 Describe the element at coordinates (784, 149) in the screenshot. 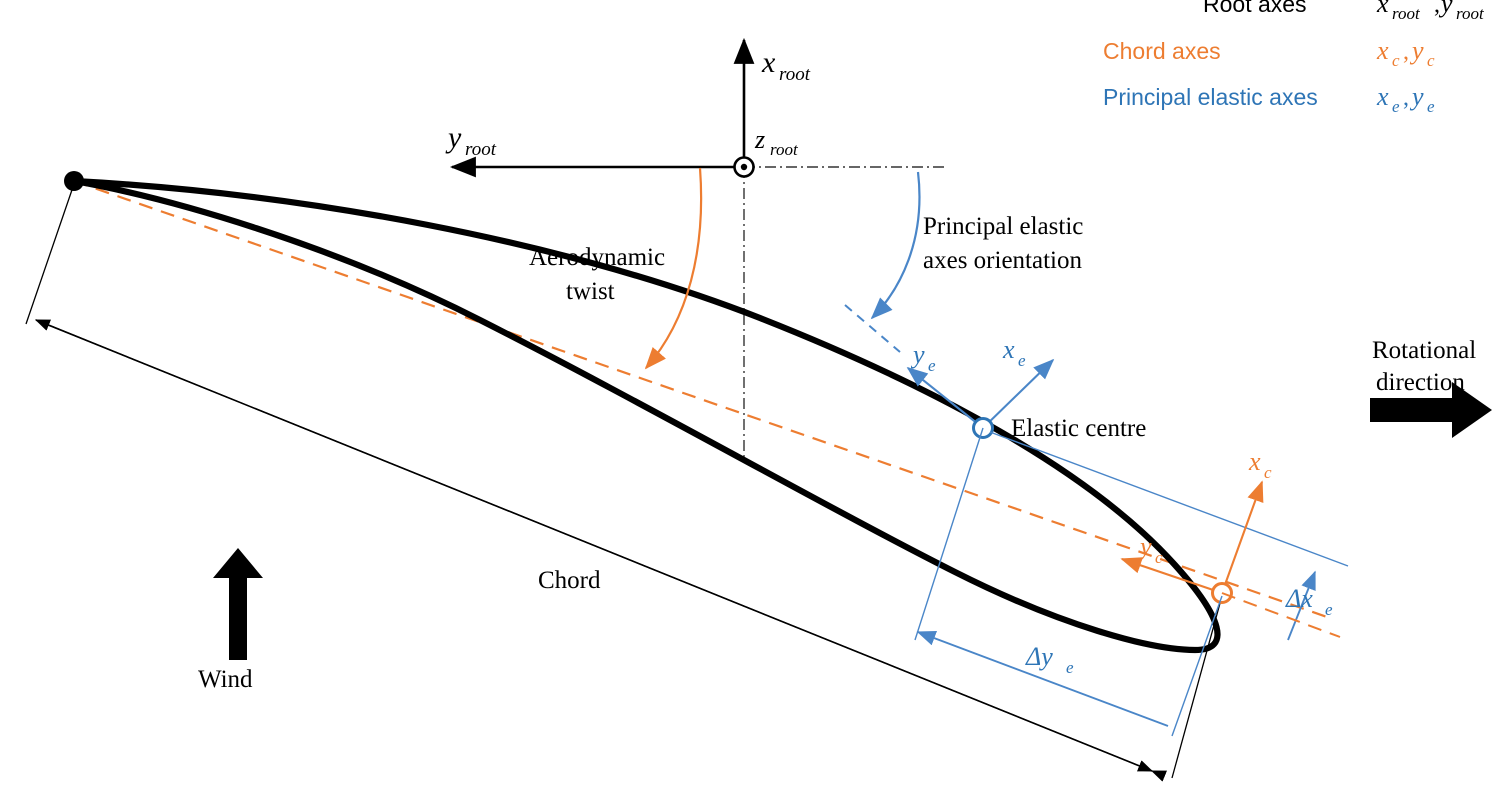

I see `z-root-label-sub: root` at that location.